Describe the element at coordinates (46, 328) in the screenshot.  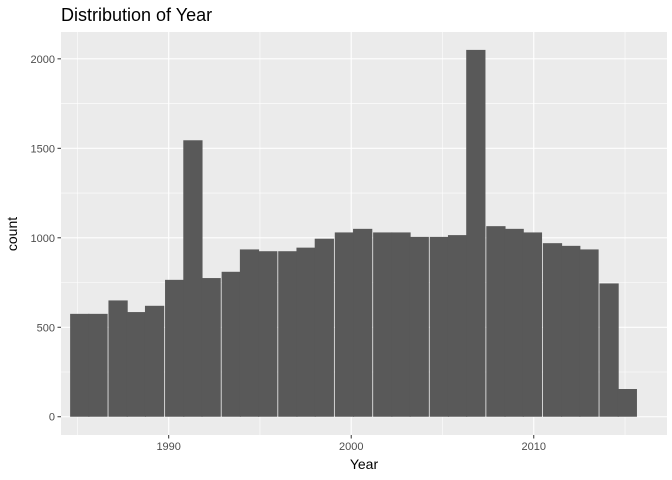
I see `y-tick-label: 500` at that location.